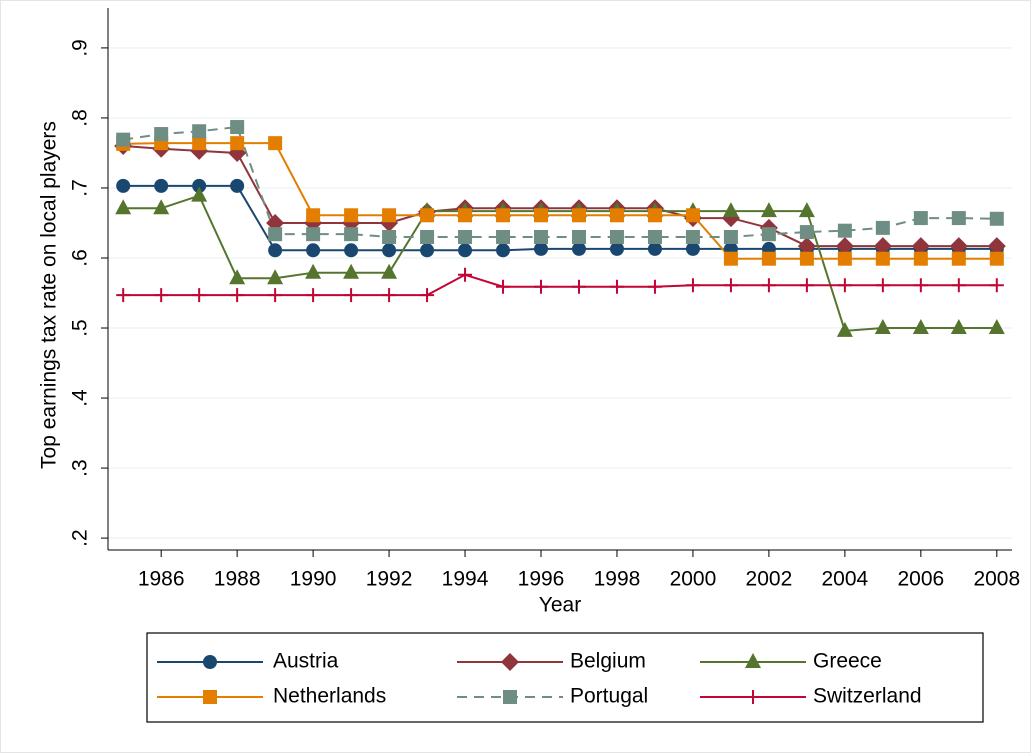 Image resolution: width=1031 pixels, height=753 pixels. Describe the element at coordinates (847, 661) in the screenshot. I see `legend-label: Greece` at that location.